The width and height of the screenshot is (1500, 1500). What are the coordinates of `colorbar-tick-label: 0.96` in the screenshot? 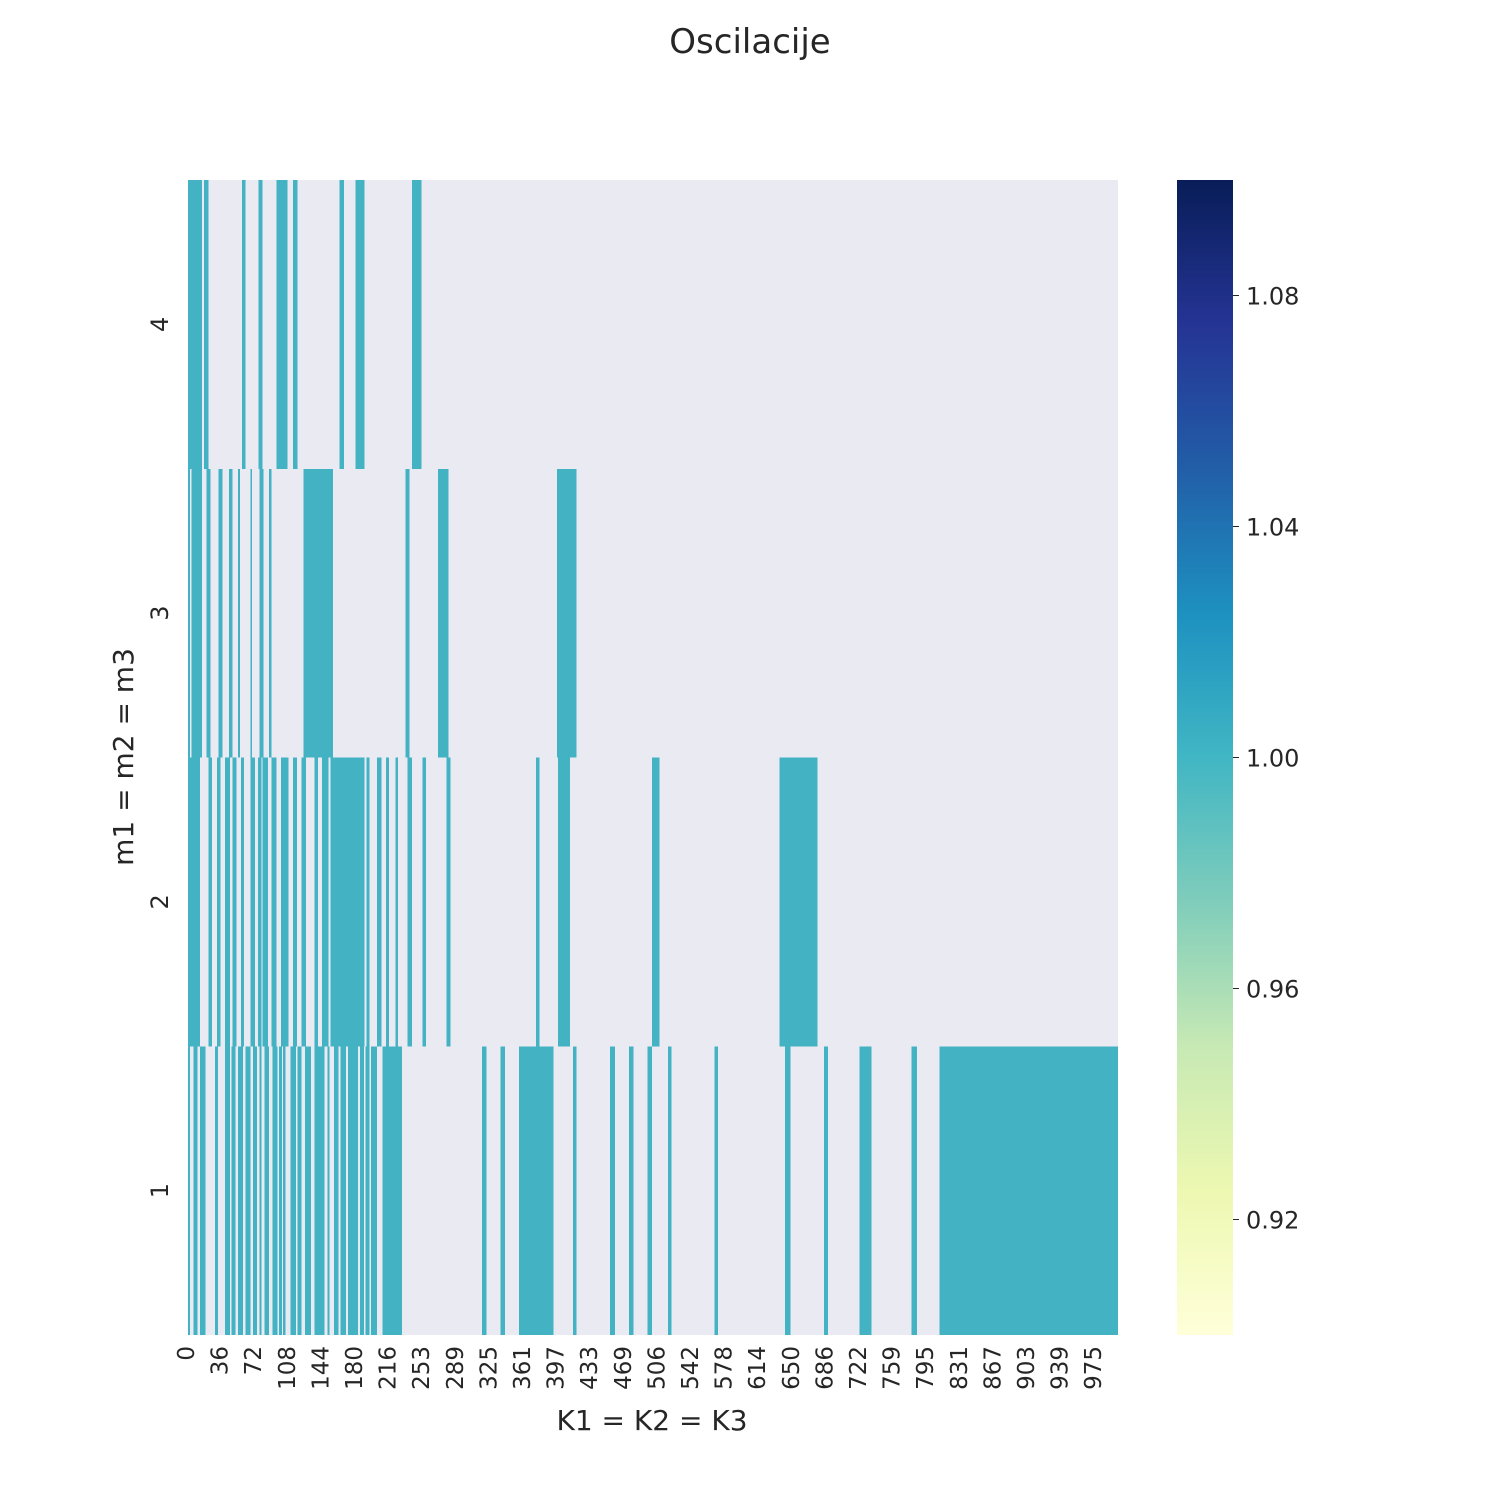 It's located at (1272, 990).